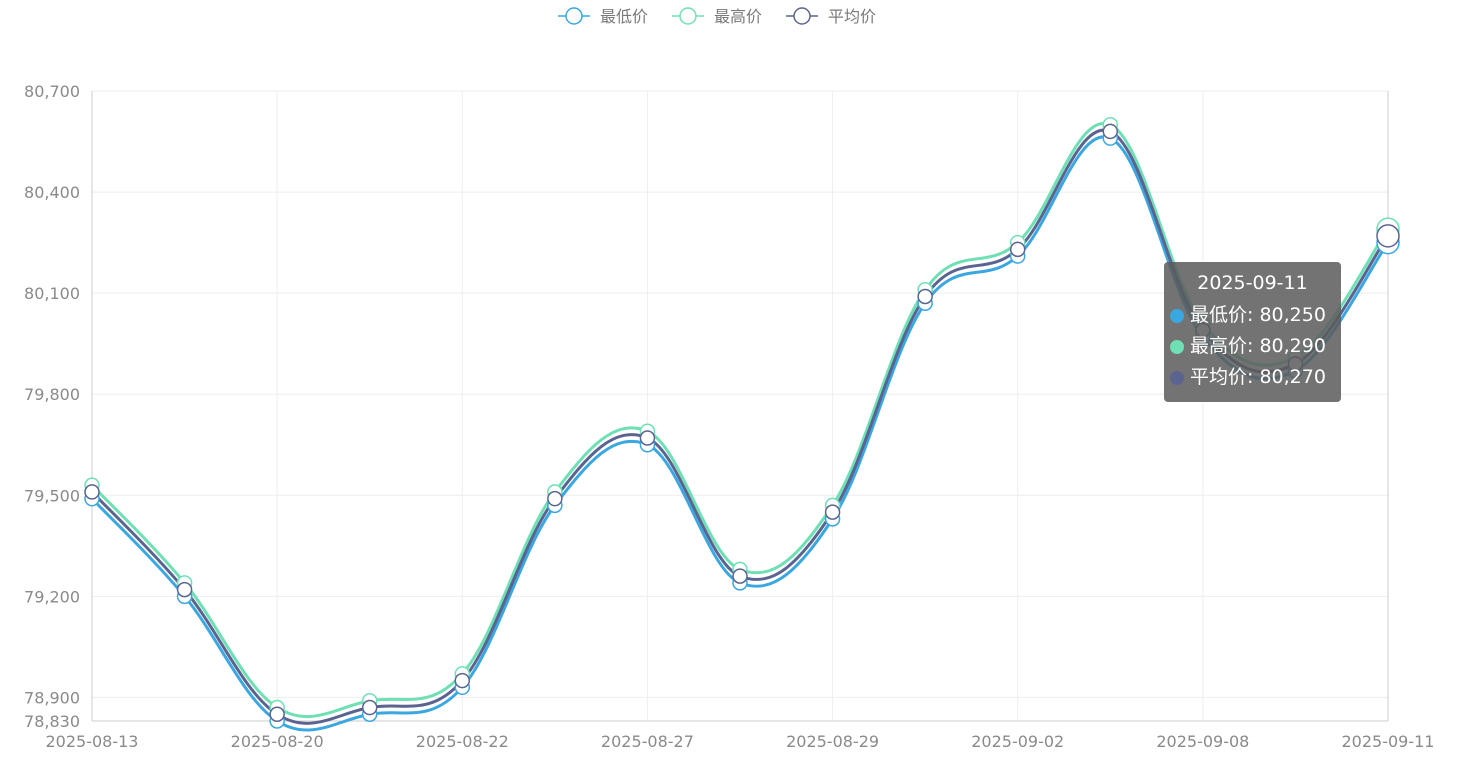 The image size is (1473, 784). I want to click on x-tick-label: 2025-08-13, so click(92, 741).